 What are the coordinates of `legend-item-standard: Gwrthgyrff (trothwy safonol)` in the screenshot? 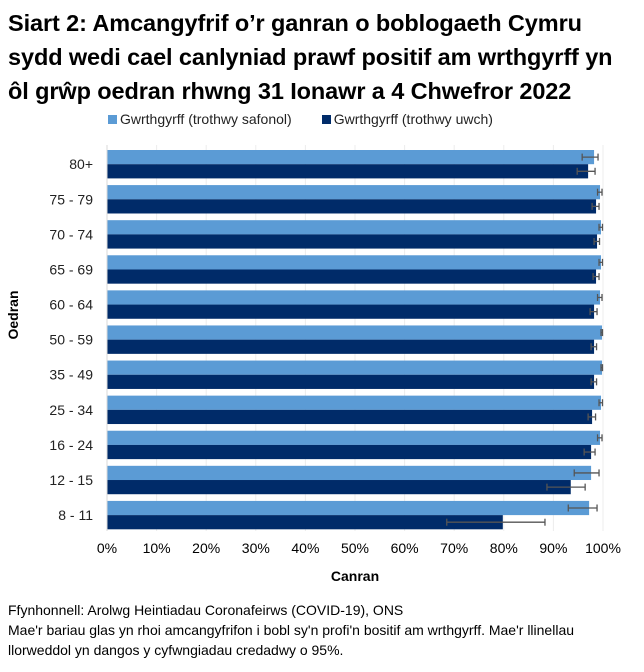 It's located at (200, 119).